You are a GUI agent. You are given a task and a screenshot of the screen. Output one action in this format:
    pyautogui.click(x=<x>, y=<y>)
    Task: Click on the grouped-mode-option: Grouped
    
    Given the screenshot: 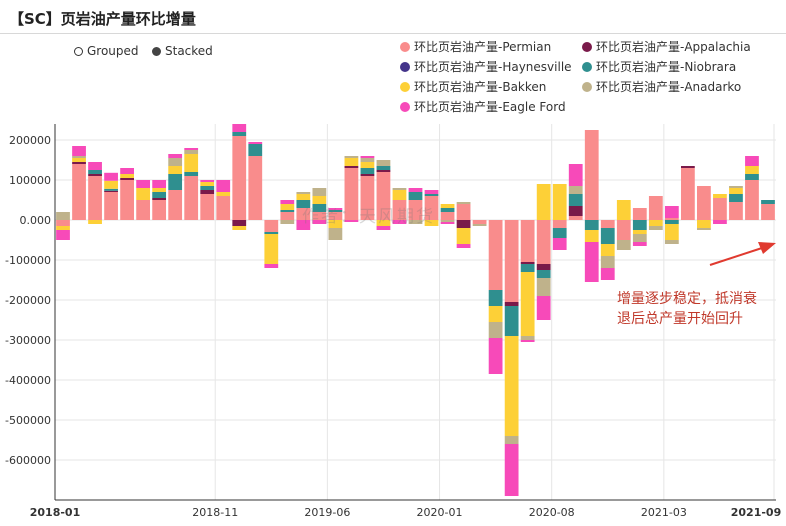 What is the action you would take?
    pyautogui.click(x=106, y=51)
    